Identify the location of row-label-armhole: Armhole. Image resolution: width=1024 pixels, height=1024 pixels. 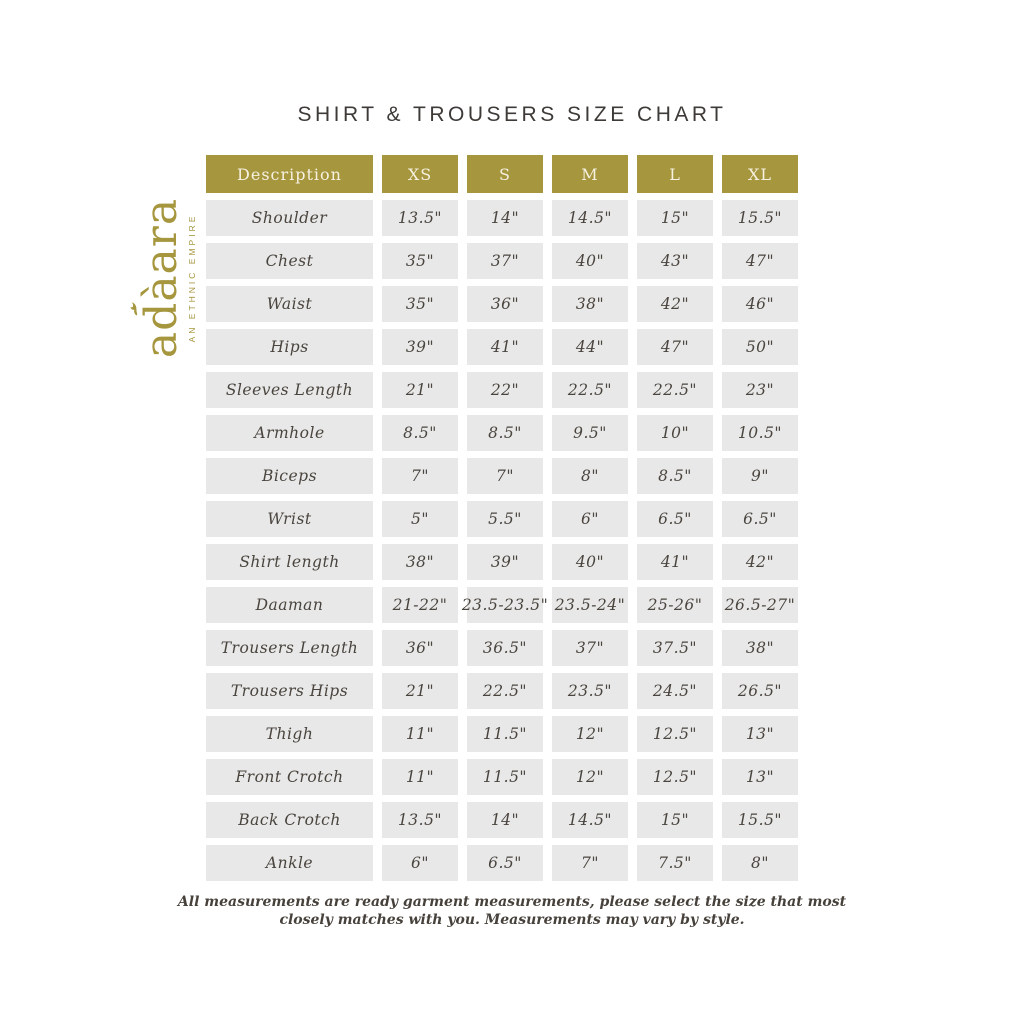
(289, 433).